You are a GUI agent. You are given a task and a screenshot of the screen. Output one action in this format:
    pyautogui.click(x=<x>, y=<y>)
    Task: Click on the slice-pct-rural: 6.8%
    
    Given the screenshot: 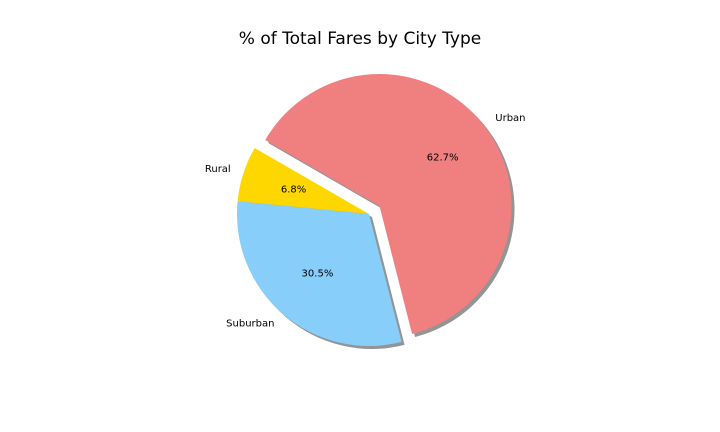 What is the action you would take?
    pyautogui.click(x=293, y=189)
    